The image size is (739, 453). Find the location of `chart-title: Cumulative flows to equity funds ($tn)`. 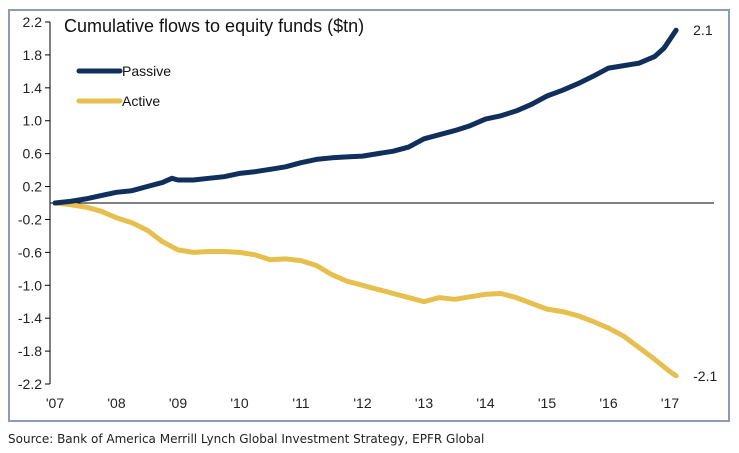

chart-title: Cumulative flows to equity funds ($tn) is located at coordinates (214, 26).